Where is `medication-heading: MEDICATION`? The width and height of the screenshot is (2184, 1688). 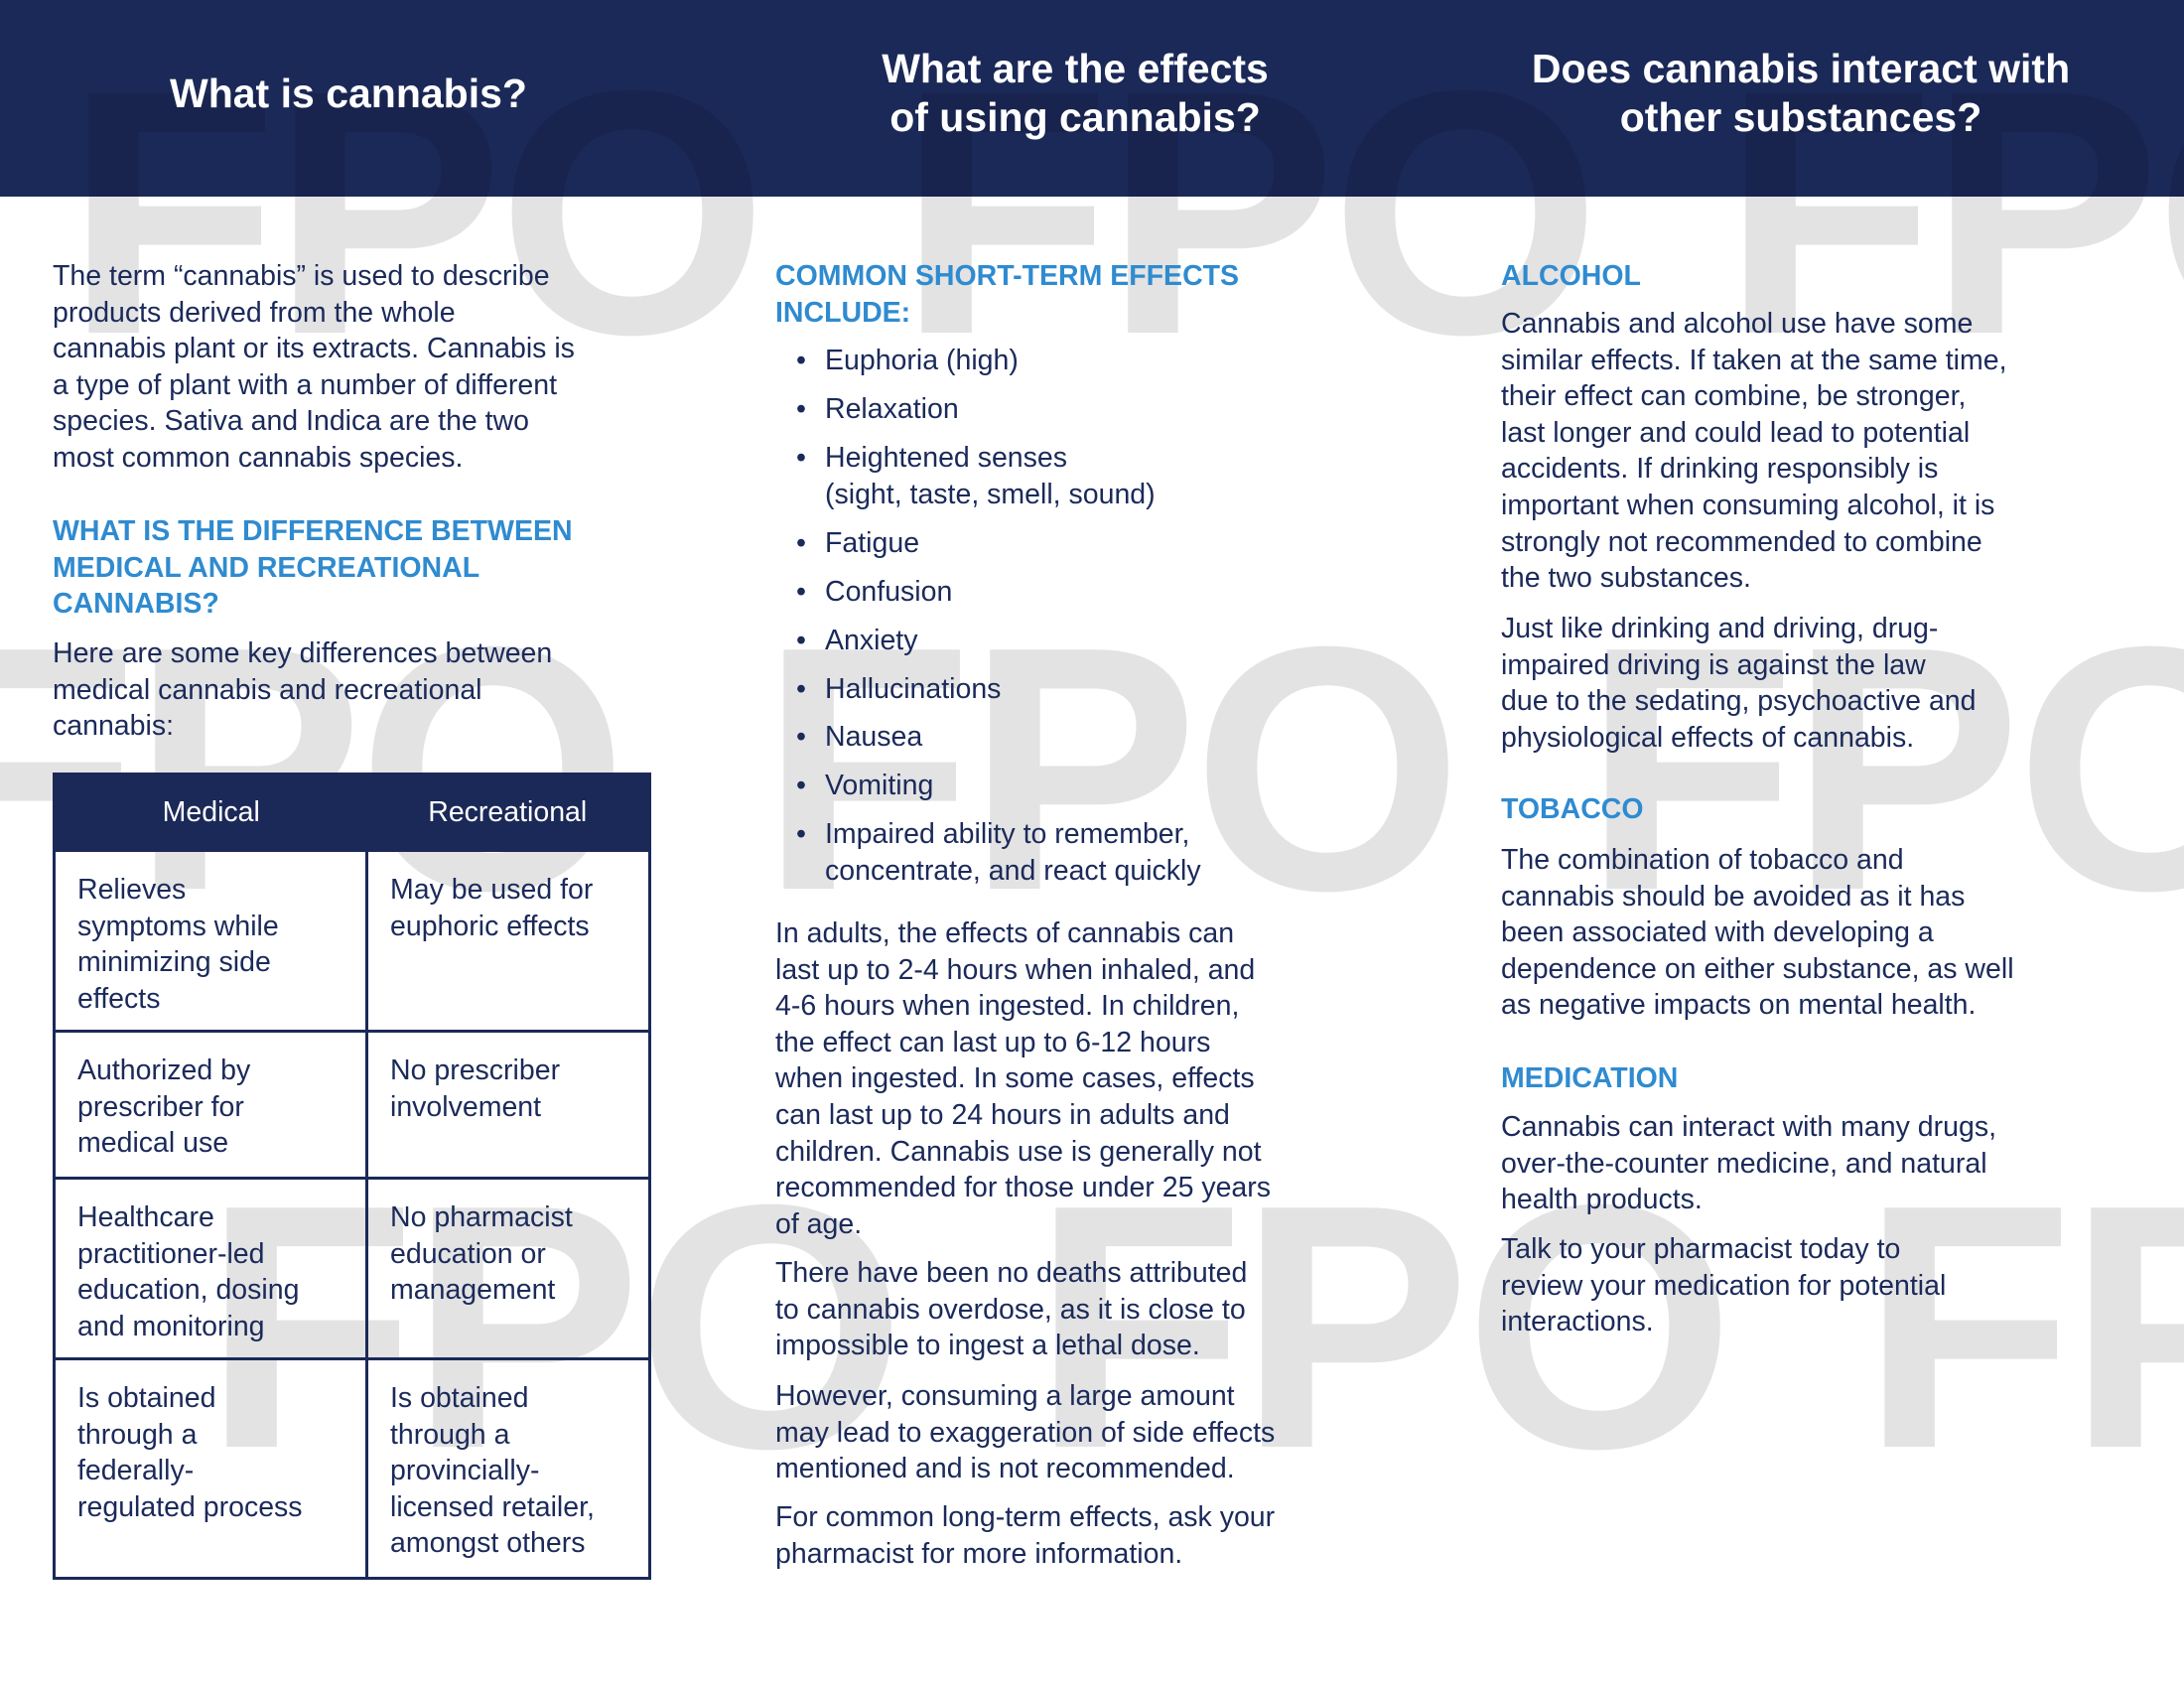 medication-heading: MEDICATION is located at coordinates (1590, 1078).